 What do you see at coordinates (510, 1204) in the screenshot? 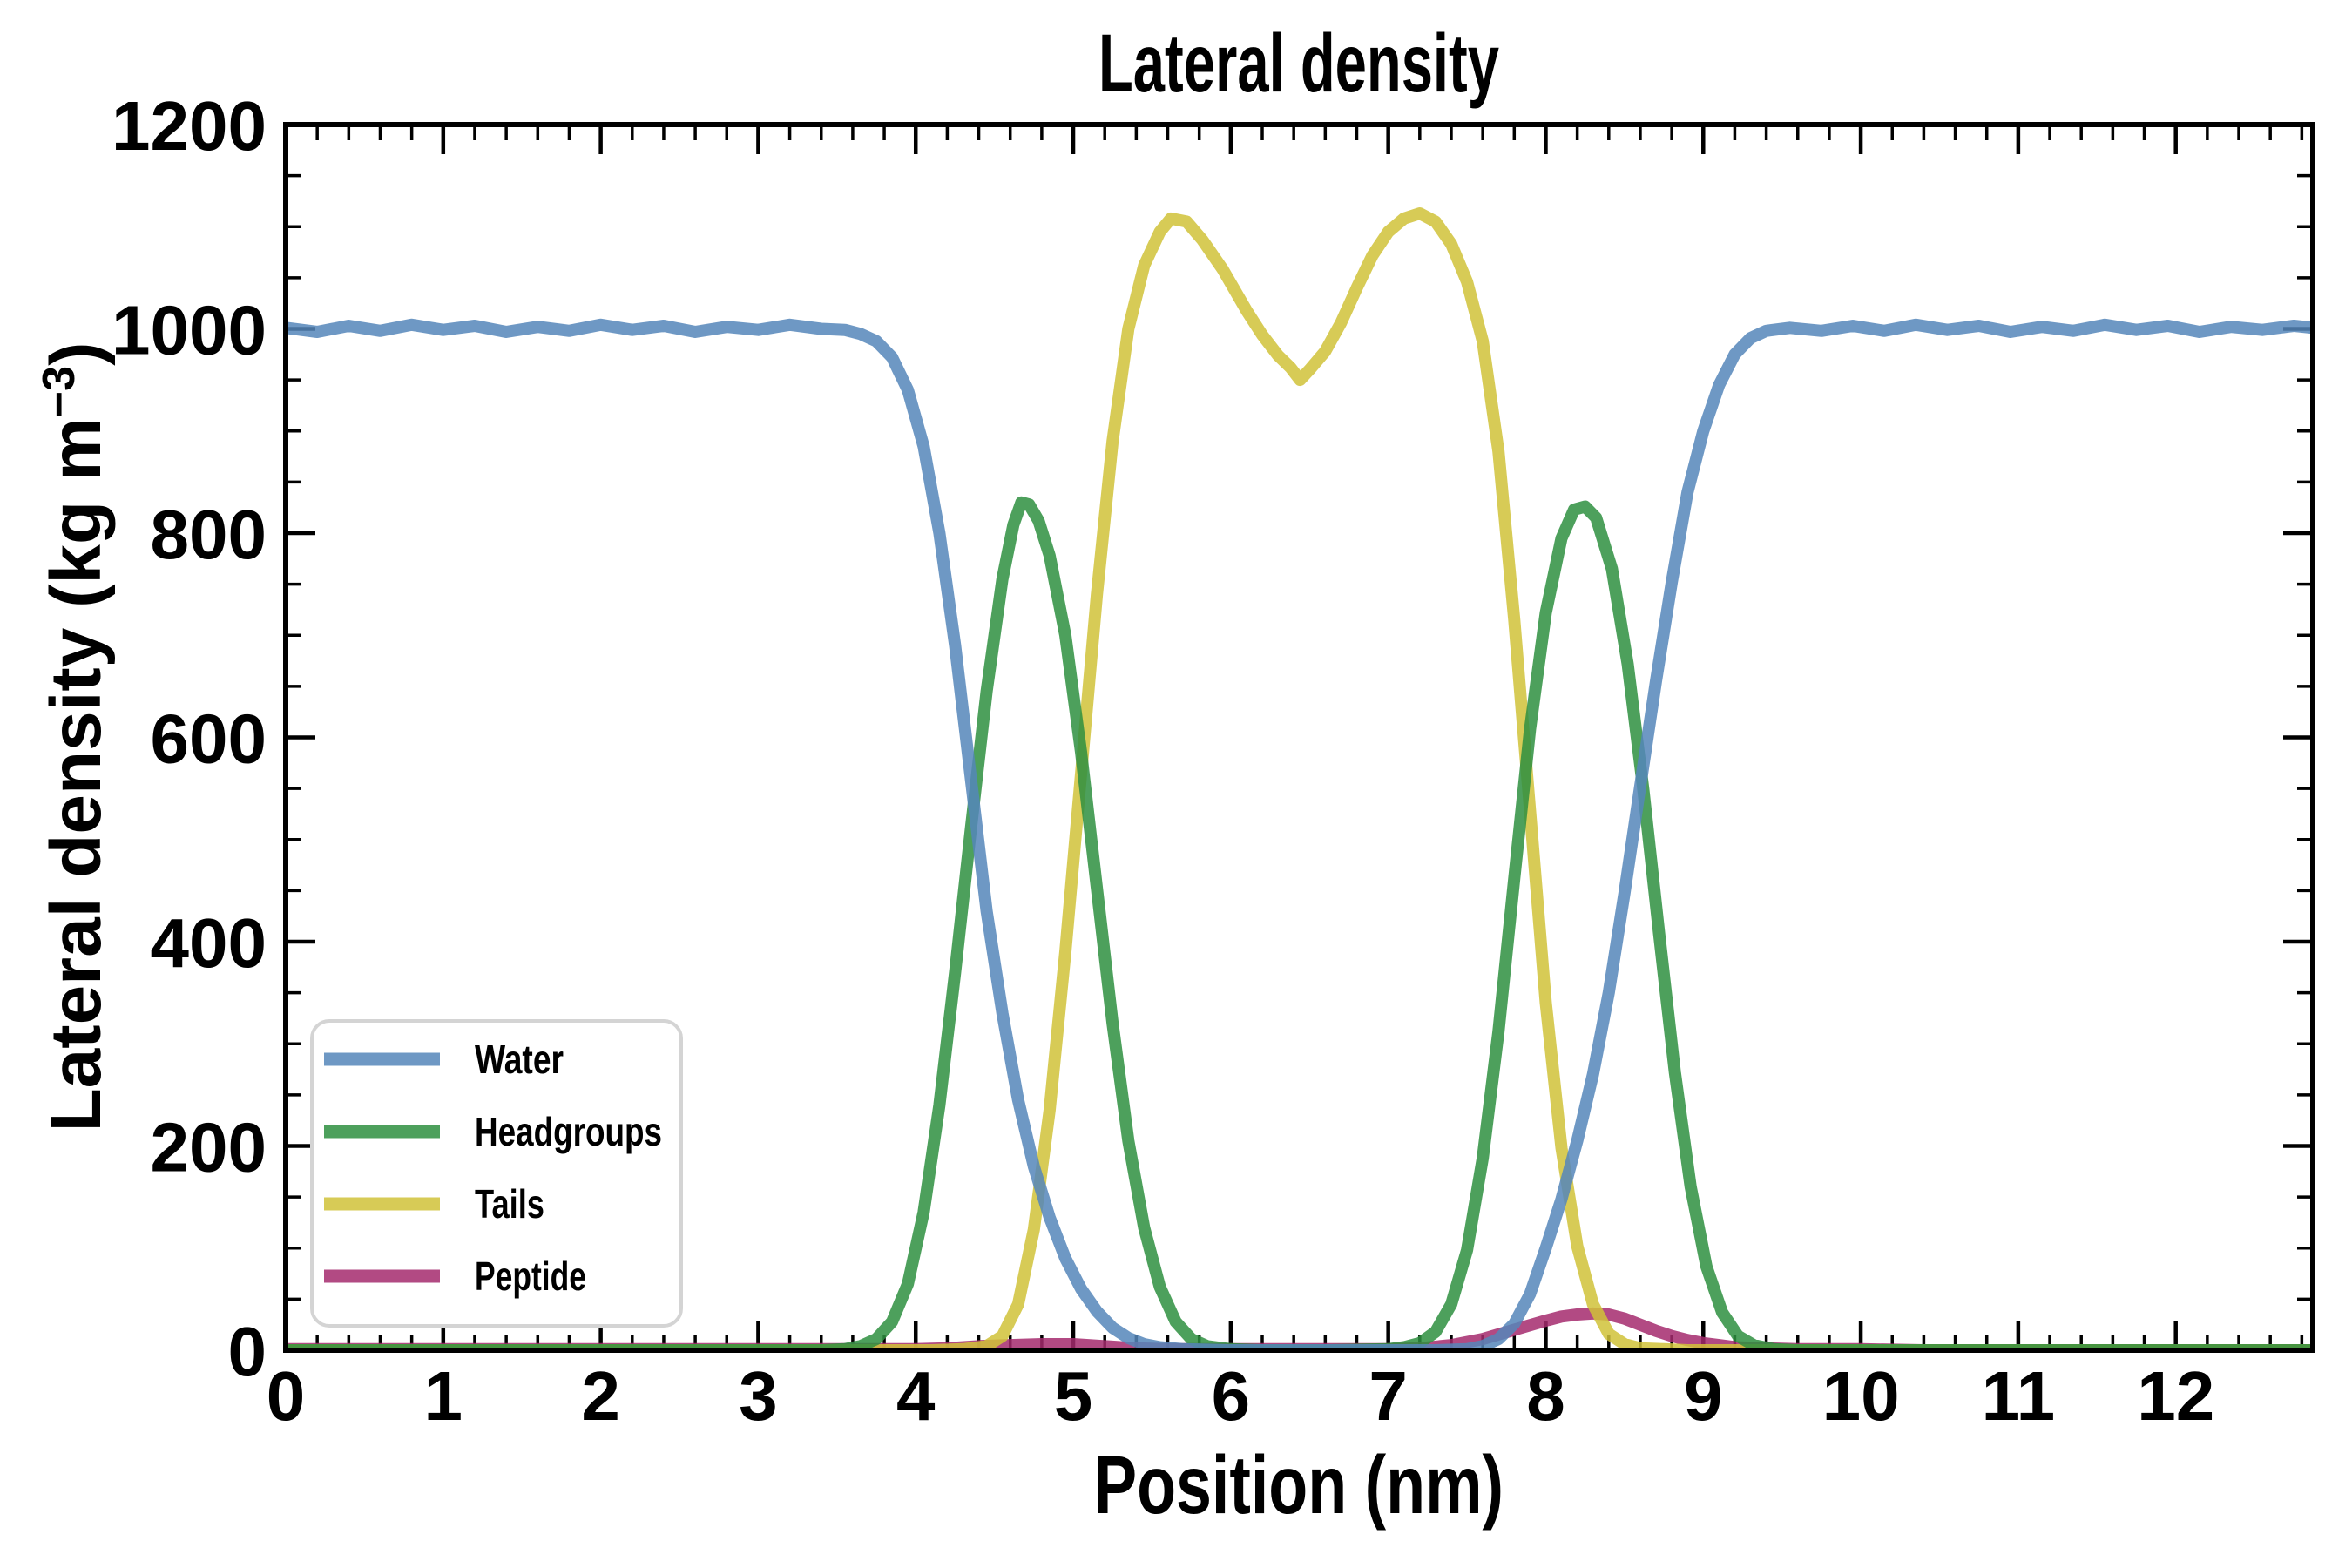
I see `legend-label-tails: Tails` at bounding box center [510, 1204].